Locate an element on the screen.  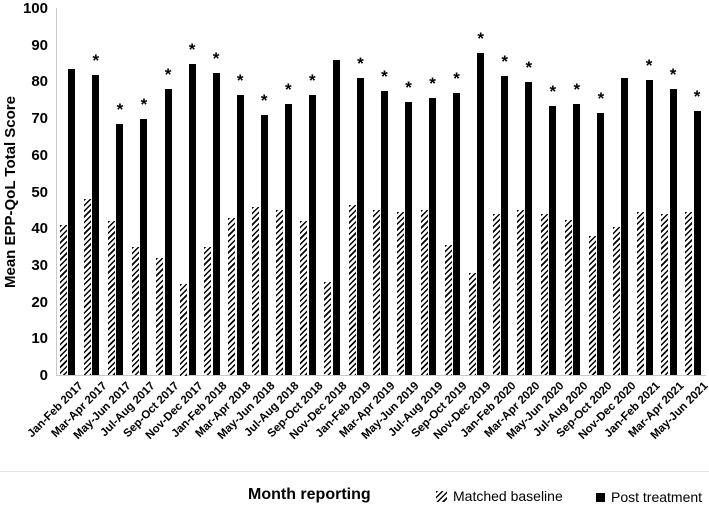
x-axis-title: Month reporting is located at coordinates (309, 494).